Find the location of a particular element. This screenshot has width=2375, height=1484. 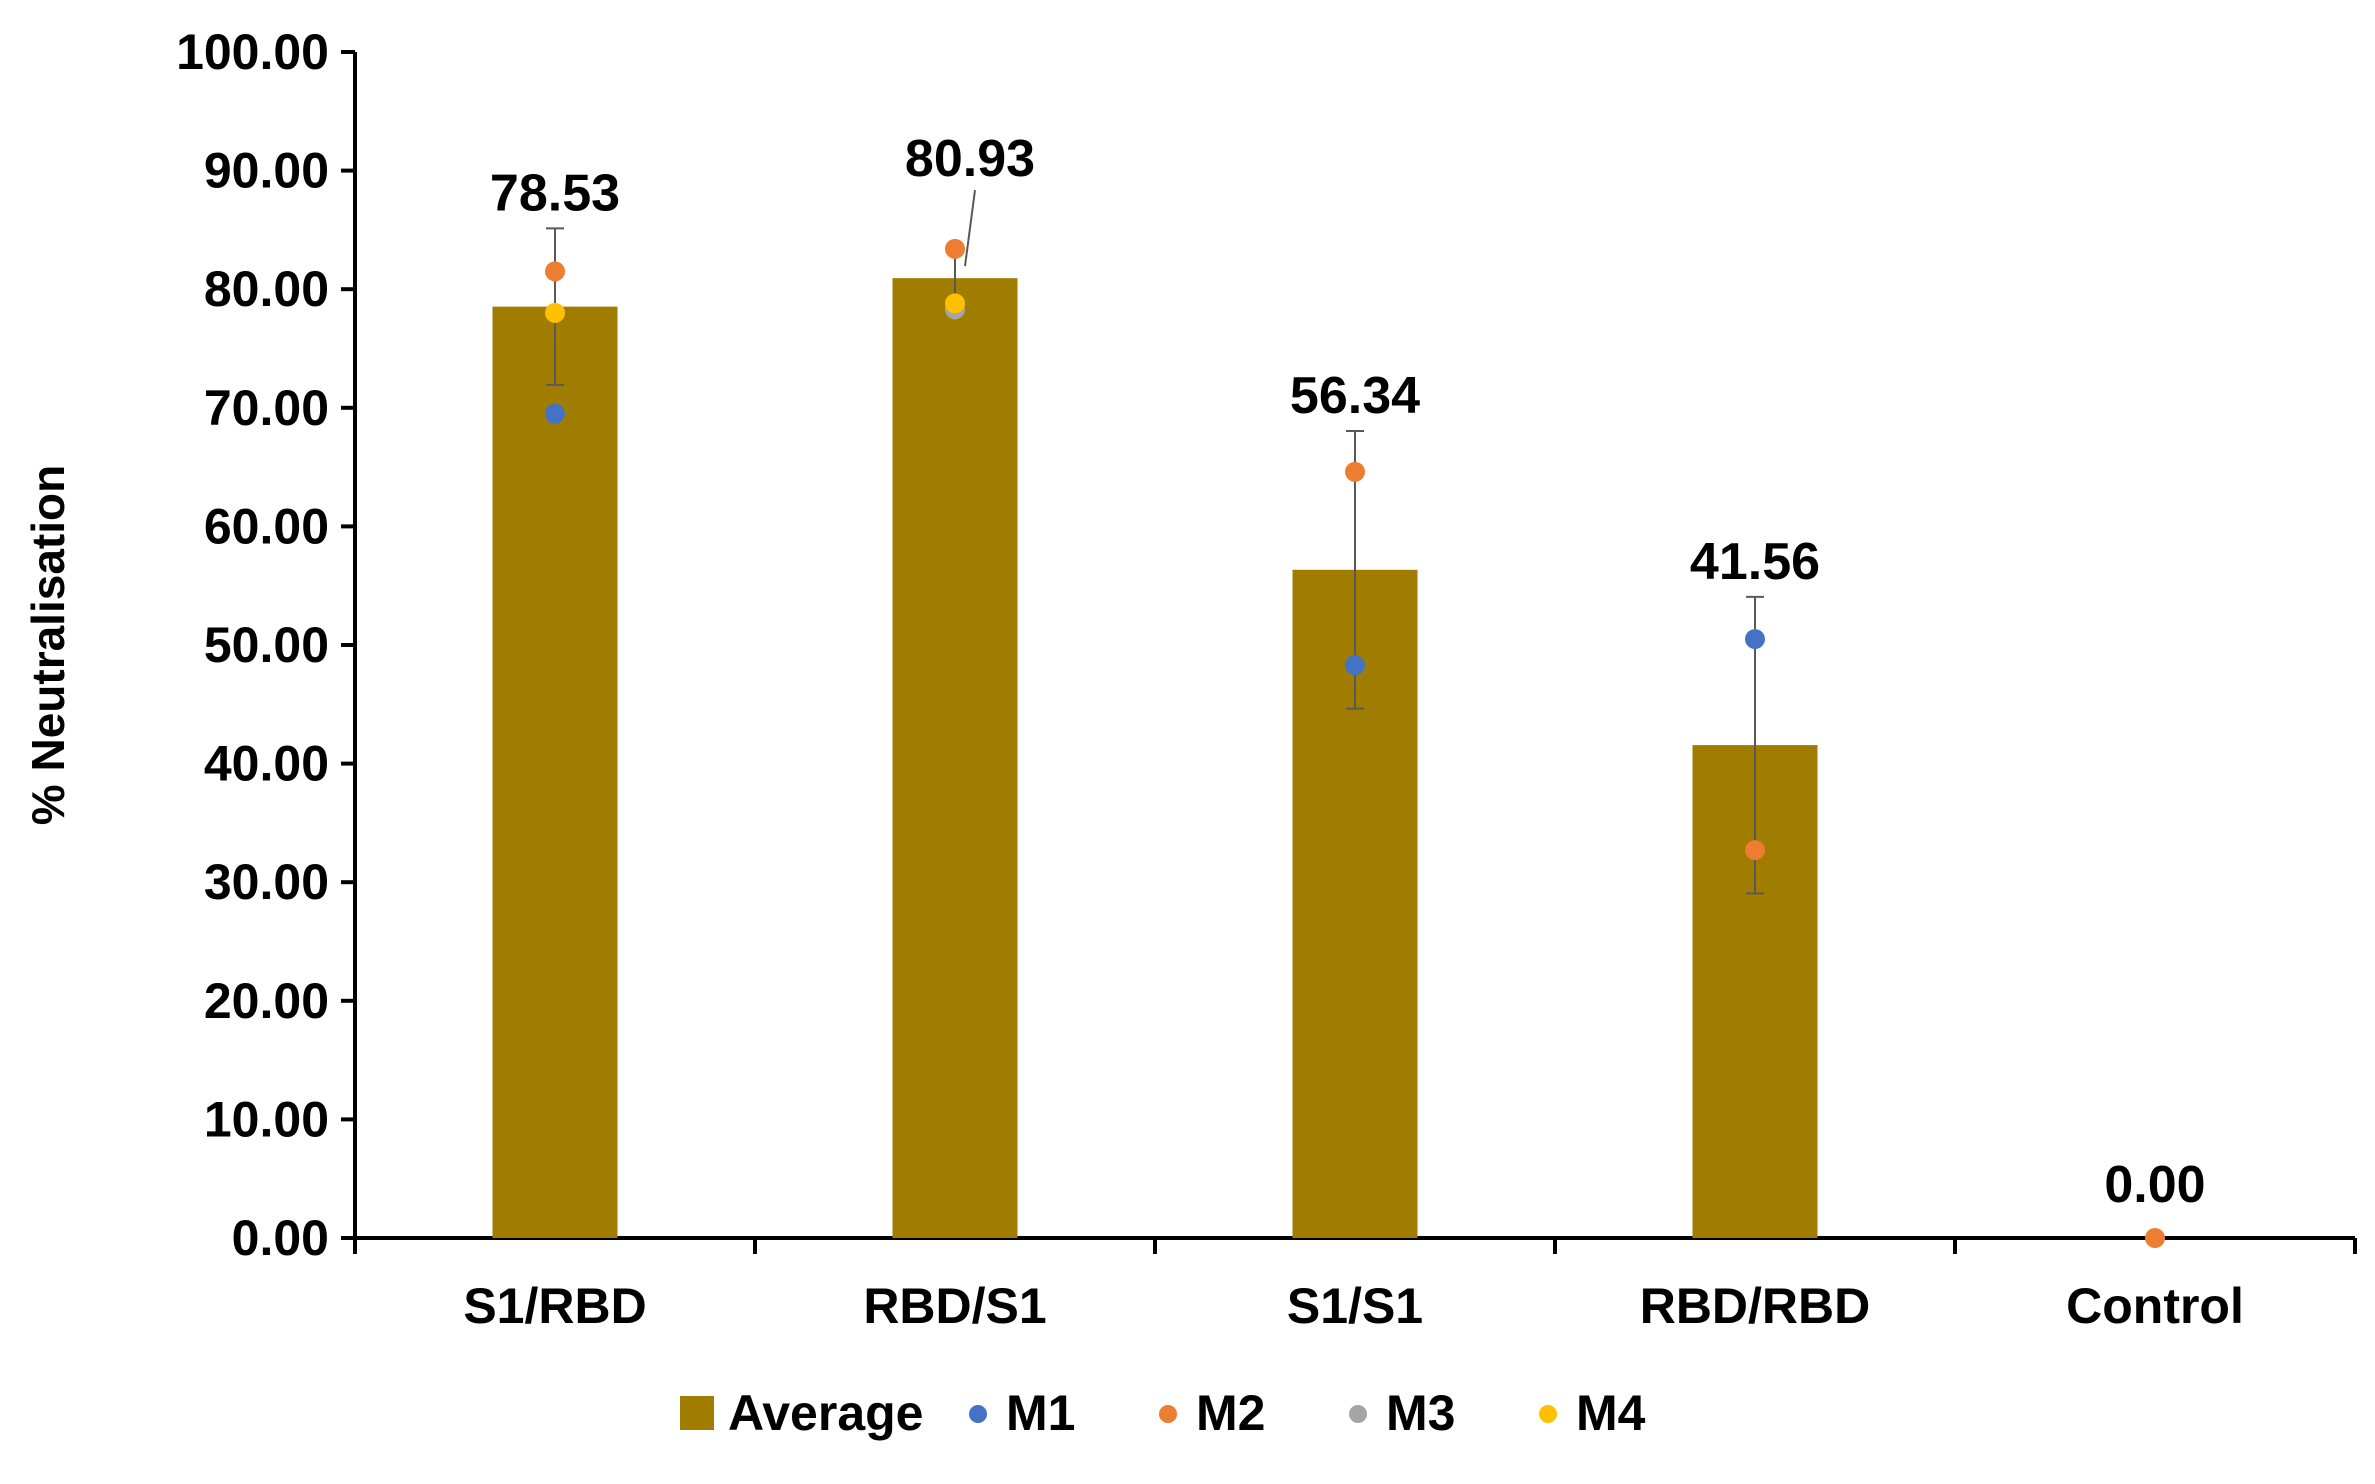

data-label: 0.00 is located at coordinates (2154, 1185).